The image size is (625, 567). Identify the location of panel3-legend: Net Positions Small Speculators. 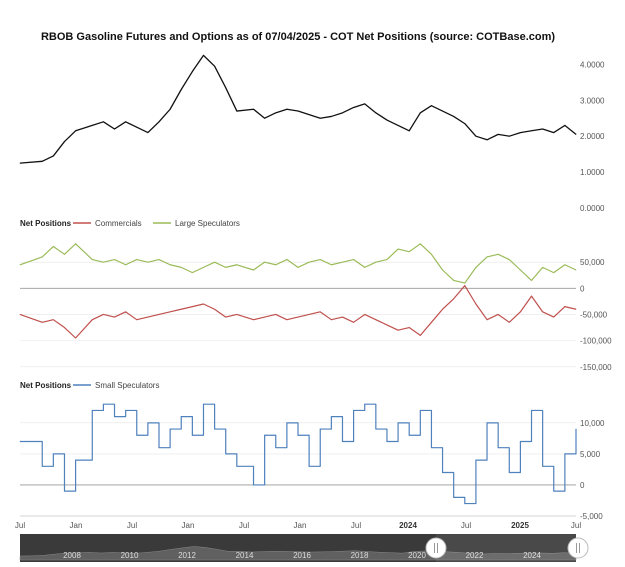
(89, 385).